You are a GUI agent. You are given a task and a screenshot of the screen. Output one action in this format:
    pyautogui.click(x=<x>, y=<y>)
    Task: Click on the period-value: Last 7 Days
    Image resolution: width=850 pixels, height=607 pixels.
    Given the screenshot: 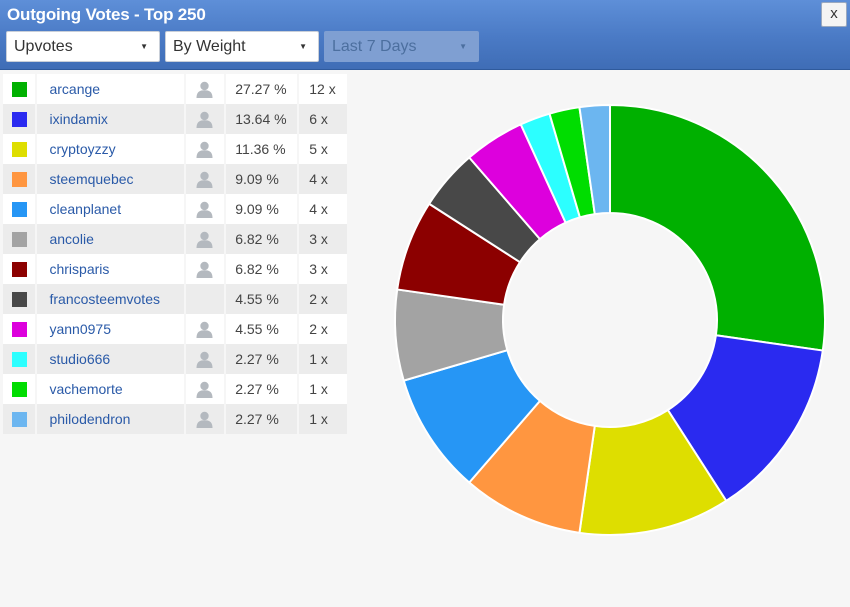 What is the action you would take?
    pyautogui.click(x=374, y=46)
    